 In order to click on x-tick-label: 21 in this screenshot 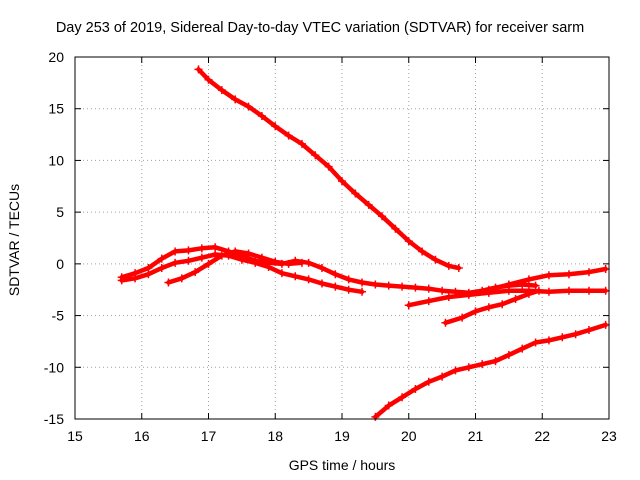, I will do `click(476, 436)`.